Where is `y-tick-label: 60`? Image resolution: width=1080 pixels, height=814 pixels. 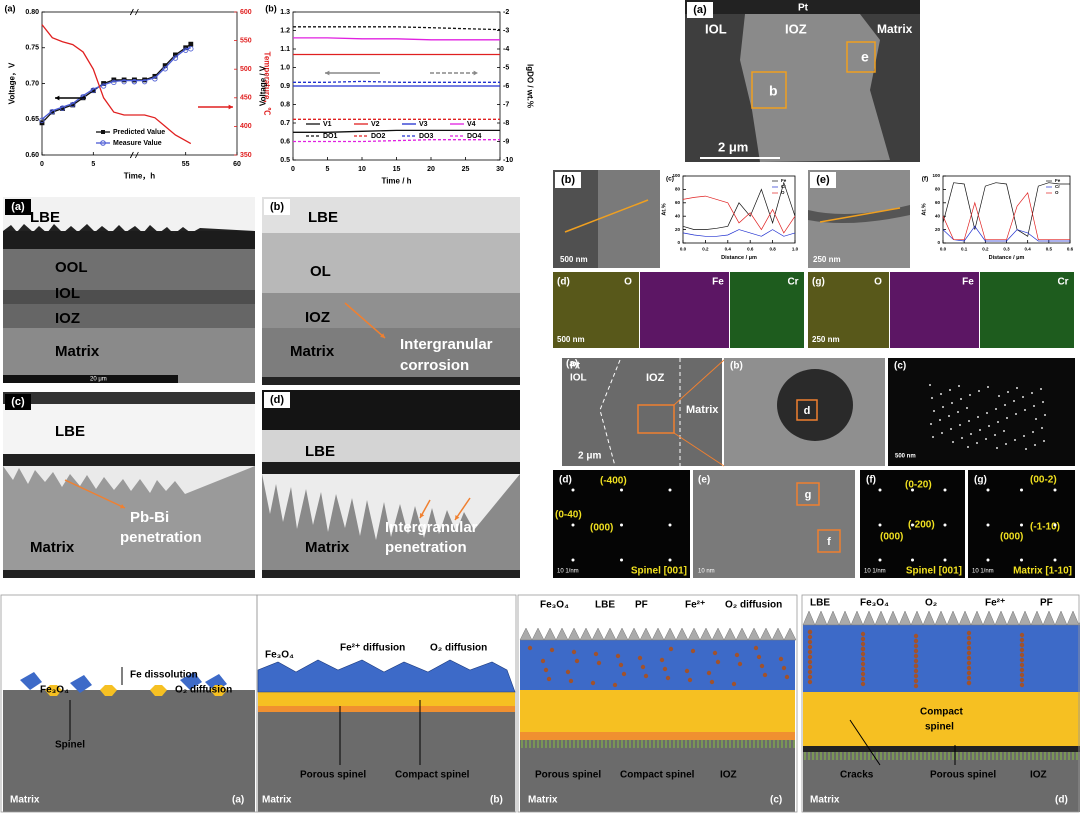
y-tick-label: 60 is located at coordinates (938, 202).